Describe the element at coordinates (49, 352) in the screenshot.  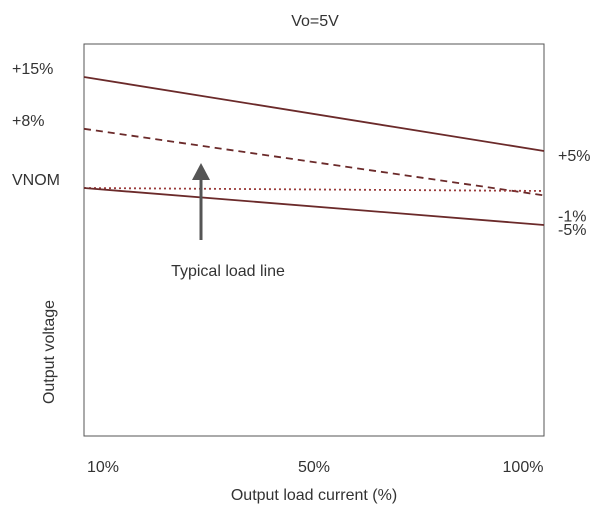
I see `y-axis-label: Output voltage` at that location.